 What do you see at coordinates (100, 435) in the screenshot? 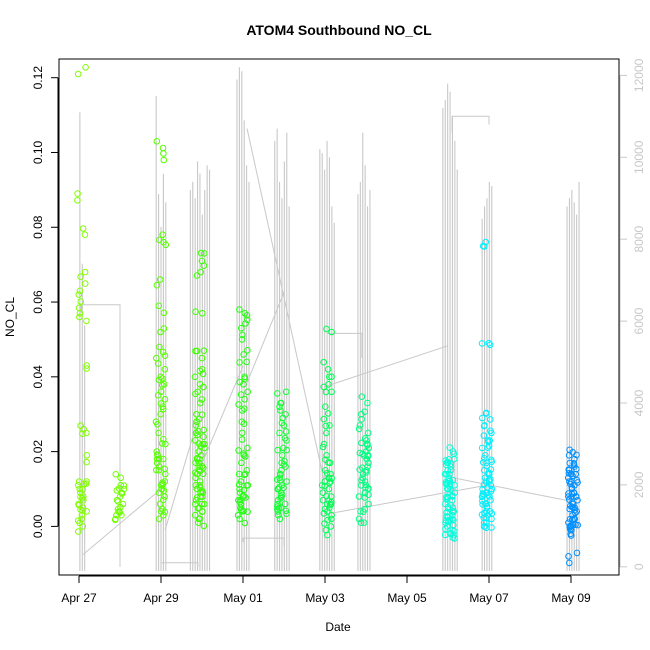
I see `gray-connector` at bounding box center [100, 435].